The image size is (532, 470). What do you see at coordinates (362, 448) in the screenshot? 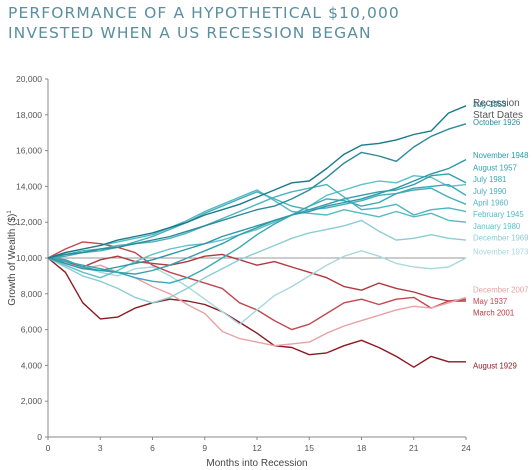
I see `x-tick-label: 18` at bounding box center [362, 448].